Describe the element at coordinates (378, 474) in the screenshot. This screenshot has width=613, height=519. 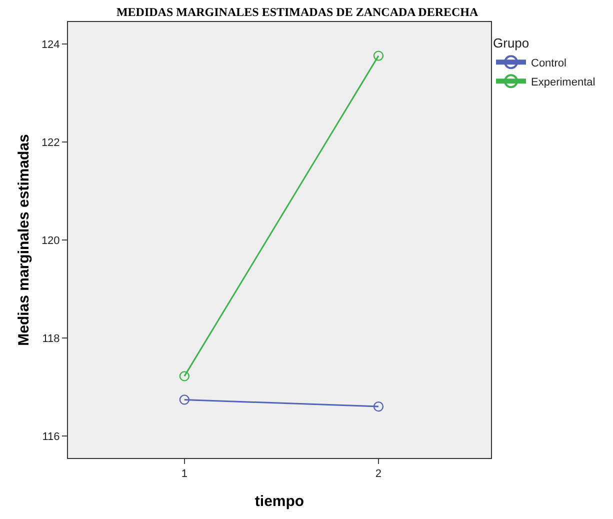
I see `x-tick-label: 2` at that location.